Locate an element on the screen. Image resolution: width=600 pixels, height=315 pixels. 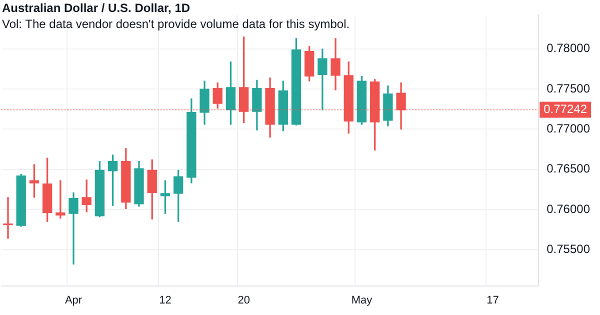
y-tick-label: 0.77500 is located at coordinates (568, 88).